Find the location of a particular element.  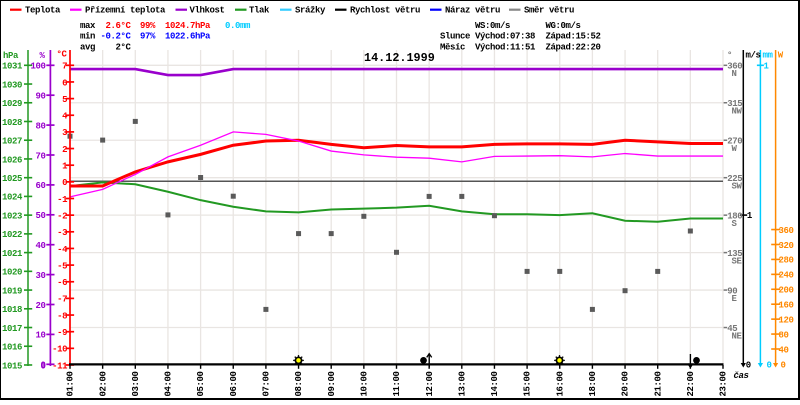

svg-text: WG:0m/s is located at coordinates (563, 26).